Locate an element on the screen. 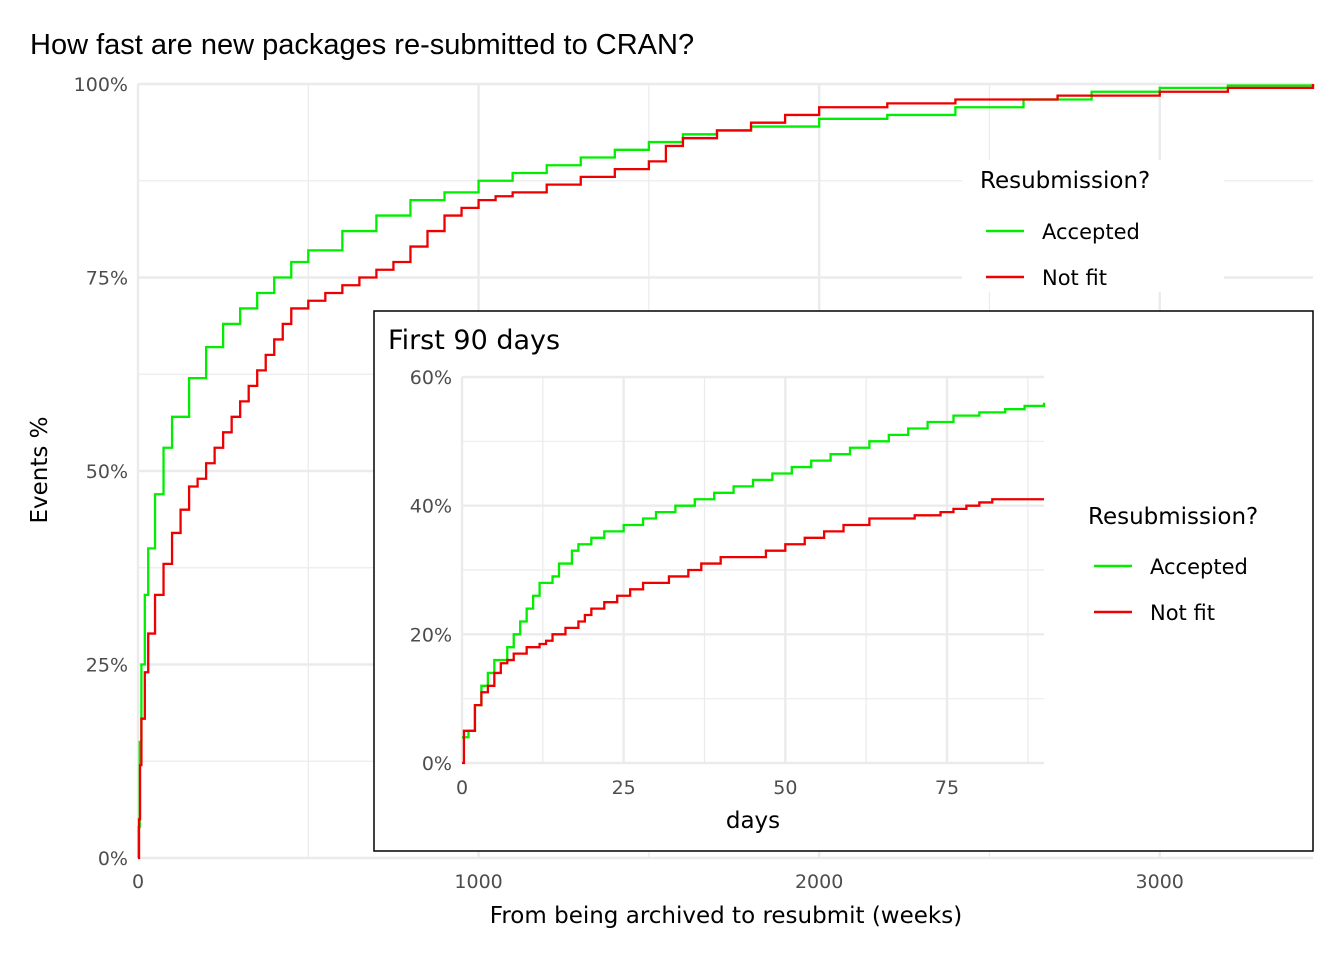  inset-legend: Resubmission? Accepted Not fit is located at coordinates (1173, 564).